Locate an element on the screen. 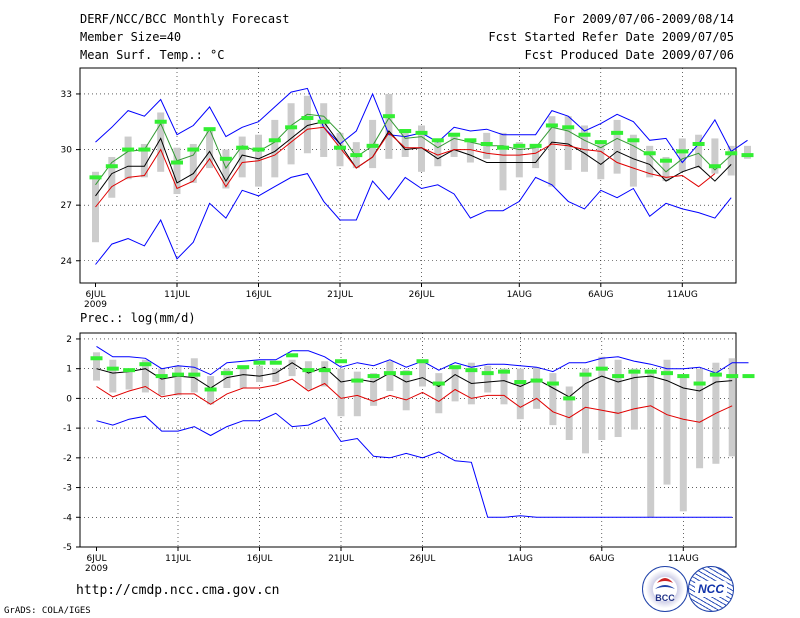 This screenshot has height=618, width=800. y-tick-label: 0 is located at coordinates (69, 399).